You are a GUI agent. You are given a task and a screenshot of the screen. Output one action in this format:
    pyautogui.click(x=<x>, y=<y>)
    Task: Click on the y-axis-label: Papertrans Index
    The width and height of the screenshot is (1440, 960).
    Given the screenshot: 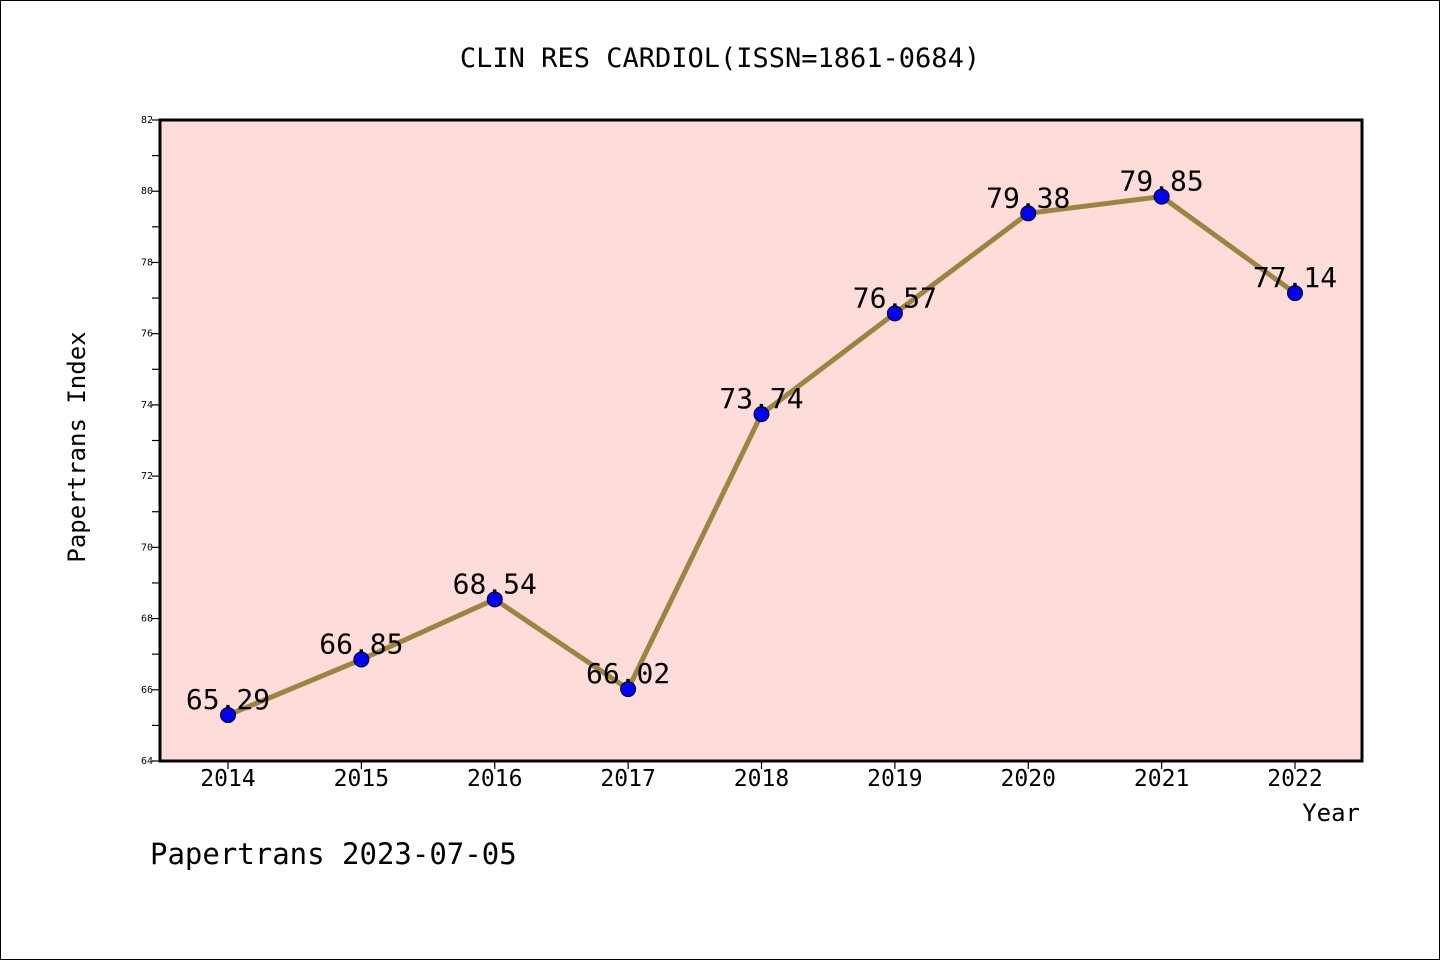 What is the action you would take?
    pyautogui.click(x=77, y=446)
    